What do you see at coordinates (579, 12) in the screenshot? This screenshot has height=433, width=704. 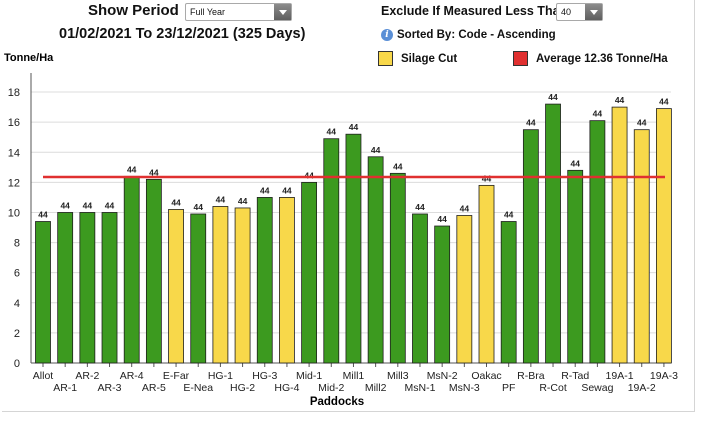 I see `exclude-select: 40` at bounding box center [579, 12].